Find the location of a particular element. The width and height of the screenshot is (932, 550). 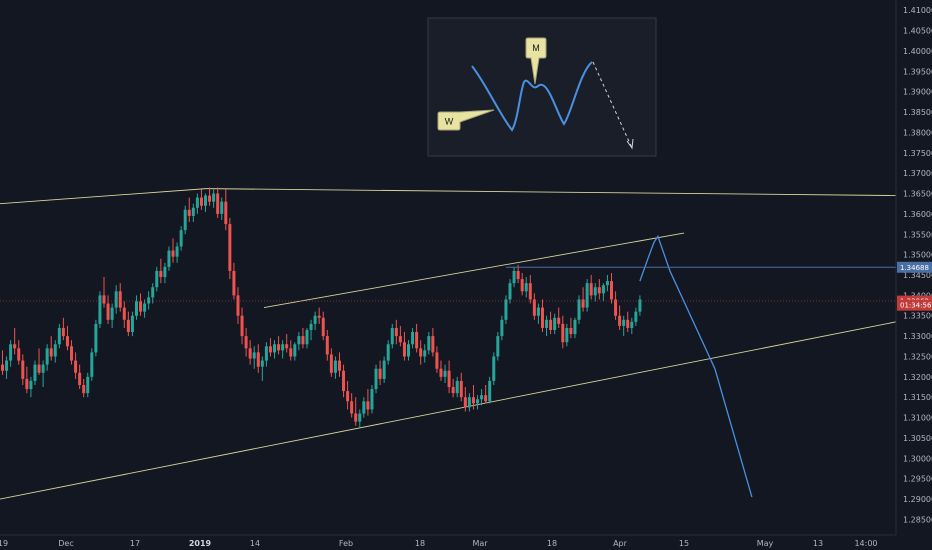

x-axis: 19 Dec 17 2019 14 Feb 18 Mar 18 Apr 15 May 13 14:00 is located at coordinates (466, 542).